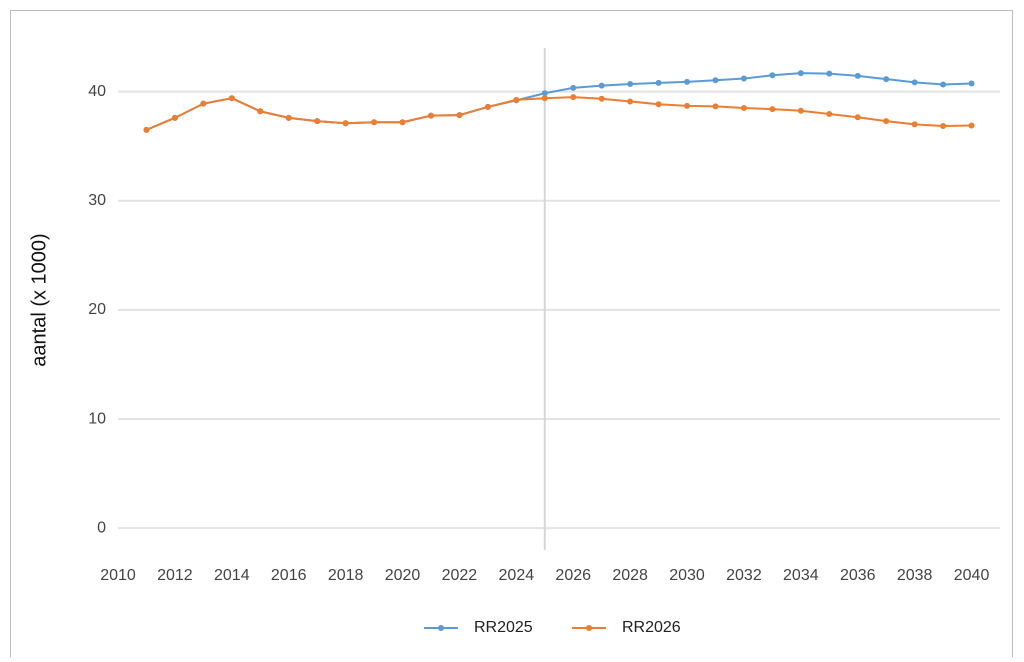  What do you see at coordinates (744, 575) in the screenshot?
I see `x-tick-label: 2032` at bounding box center [744, 575].